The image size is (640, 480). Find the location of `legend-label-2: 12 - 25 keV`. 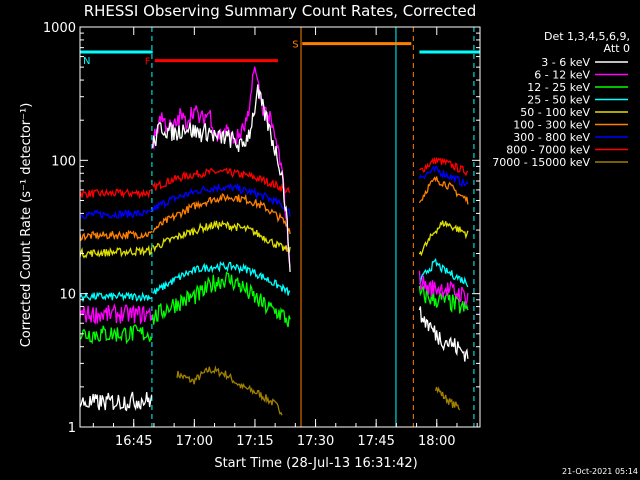

legend-label-2: 12 - 25 keV is located at coordinates (558, 87).